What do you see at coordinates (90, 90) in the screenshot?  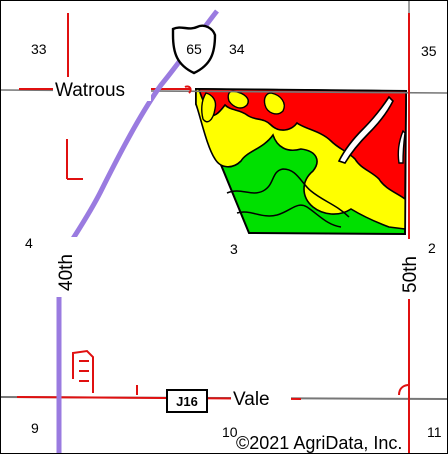 I see `watrous-label: Watrous` at bounding box center [90, 90].